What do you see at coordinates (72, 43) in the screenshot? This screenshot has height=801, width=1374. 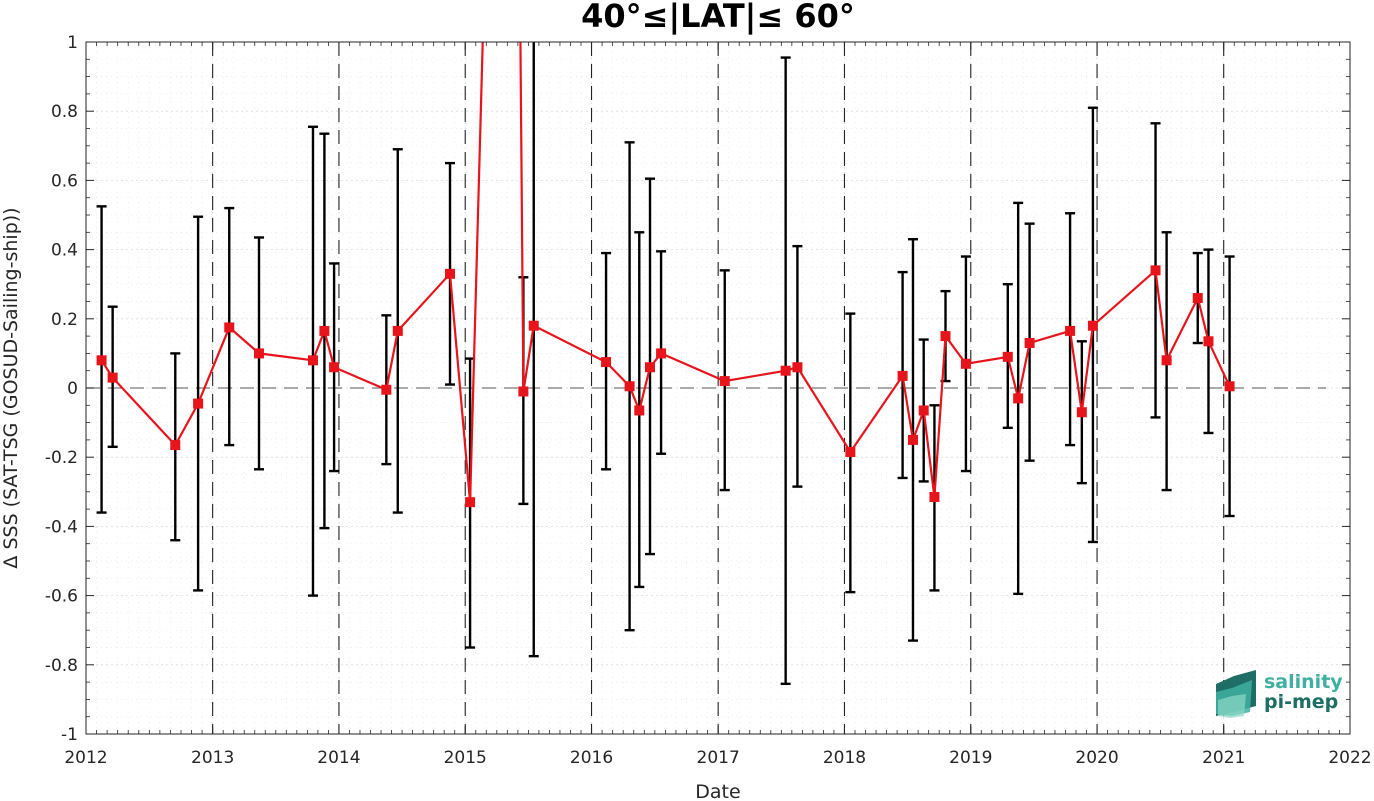 I see `y-tick-label: 1` at bounding box center [72, 43].